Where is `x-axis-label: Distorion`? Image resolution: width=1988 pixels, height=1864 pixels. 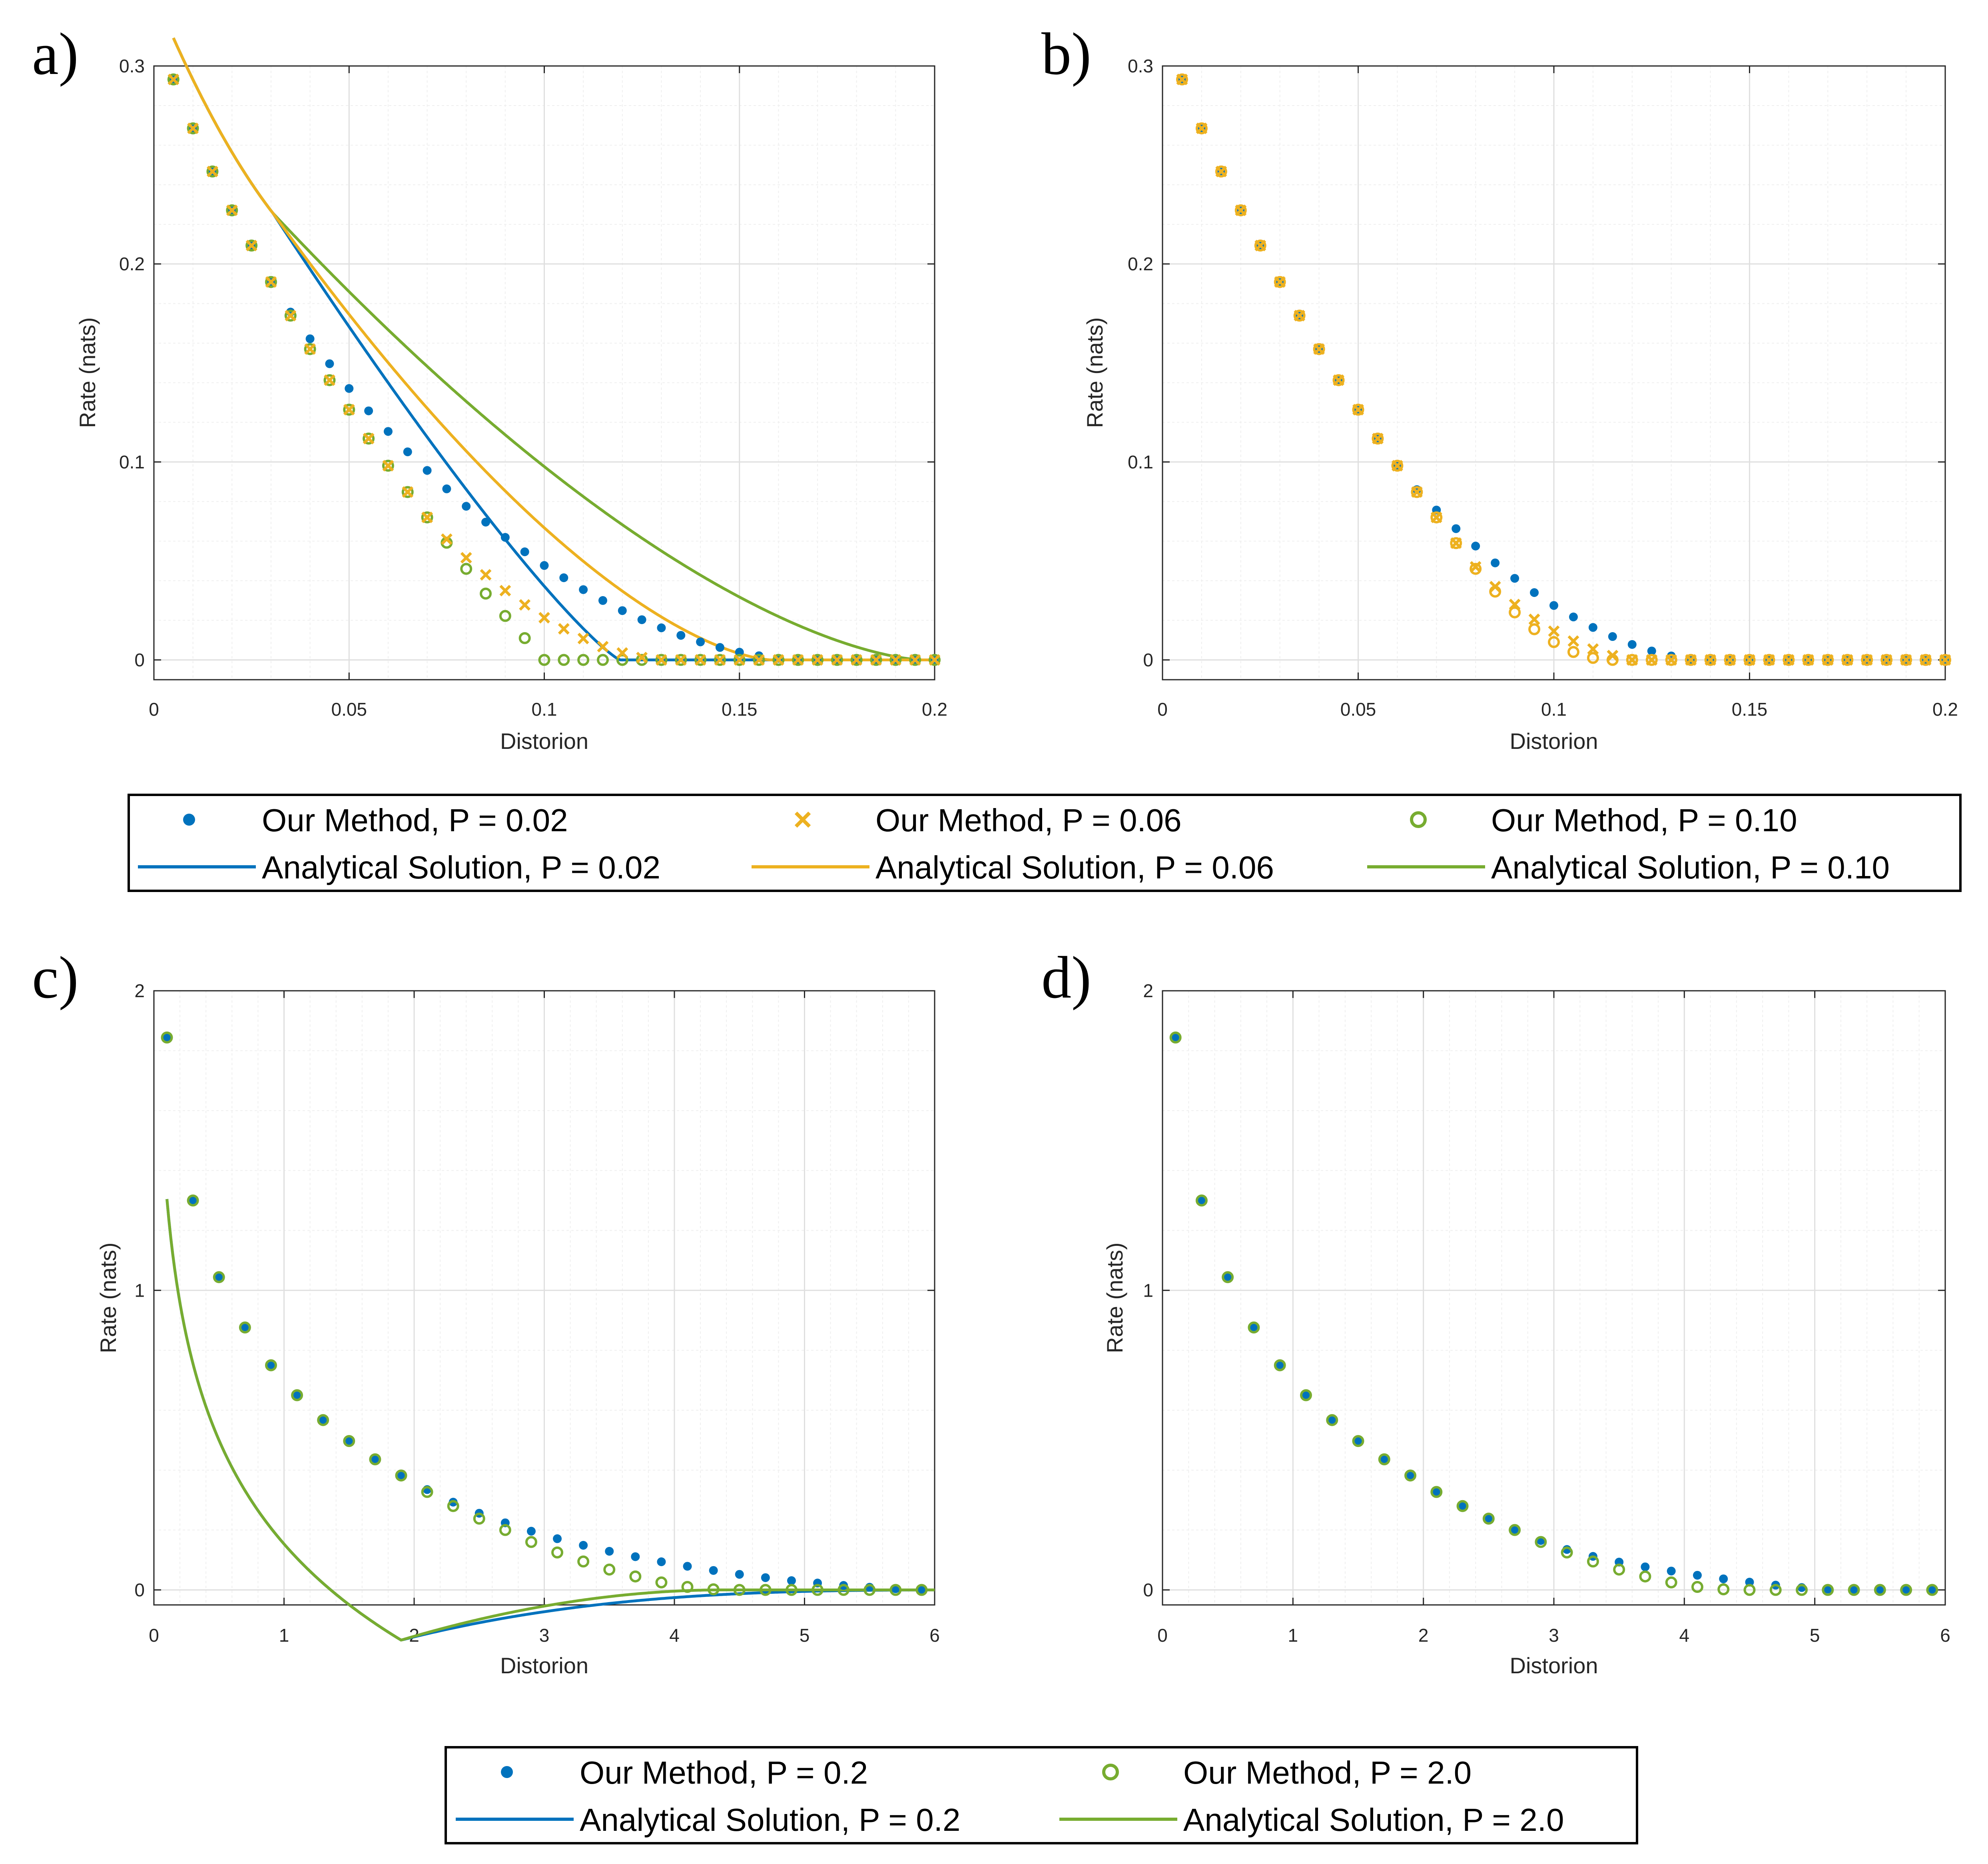 x-axis-label: Distorion is located at coordinates (544, 1666).